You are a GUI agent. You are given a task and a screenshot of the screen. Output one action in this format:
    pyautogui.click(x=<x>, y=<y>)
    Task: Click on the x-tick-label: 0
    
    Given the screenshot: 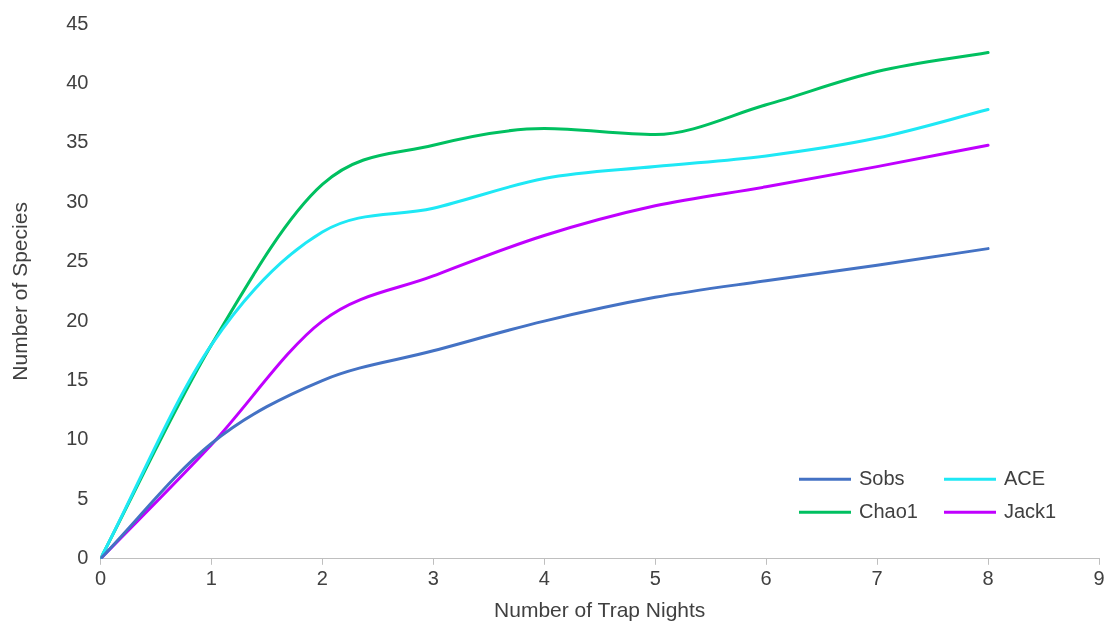 What is the action you would take?
    pyautogui.click(x=100, y=578)
    